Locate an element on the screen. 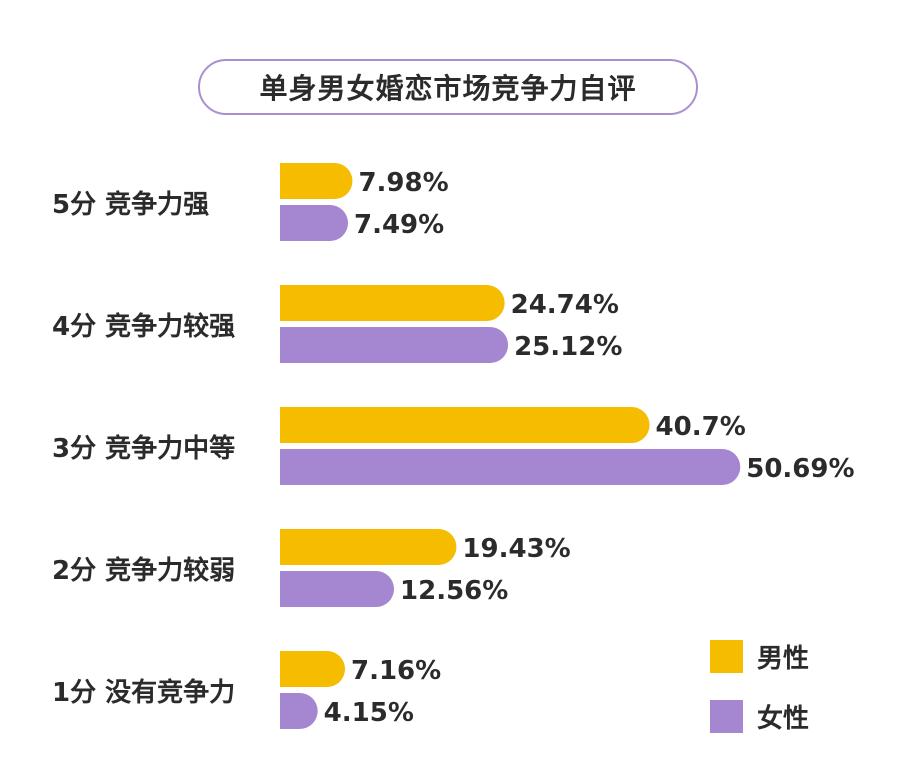  legend-label: 女性 is located at coordinates (783, 718).